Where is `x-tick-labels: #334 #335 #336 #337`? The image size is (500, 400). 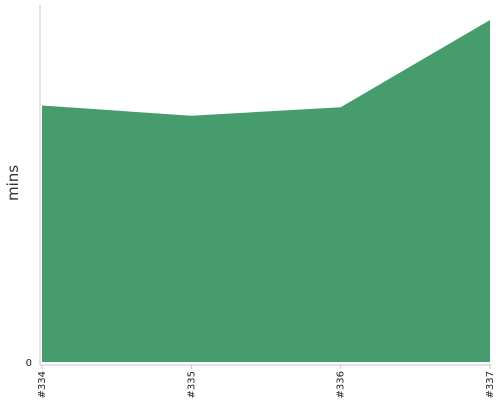 x-tick-labels: #334 #335 #336 #337 is located at coordinates (266, 381).